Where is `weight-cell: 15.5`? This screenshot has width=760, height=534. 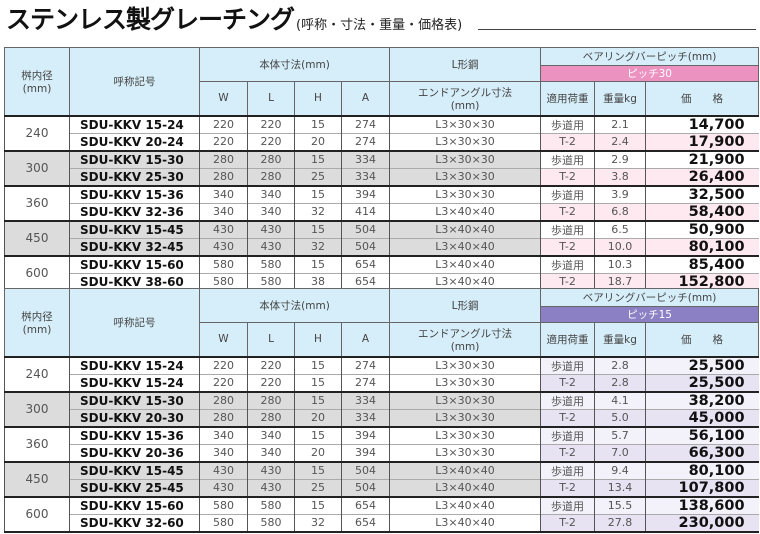 weight-cell: 15.5 is located at coordinates (620, 504).